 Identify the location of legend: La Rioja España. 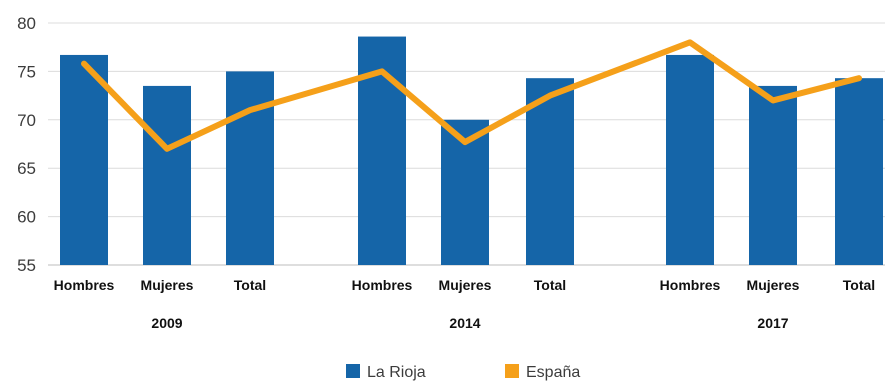
(463, 372).